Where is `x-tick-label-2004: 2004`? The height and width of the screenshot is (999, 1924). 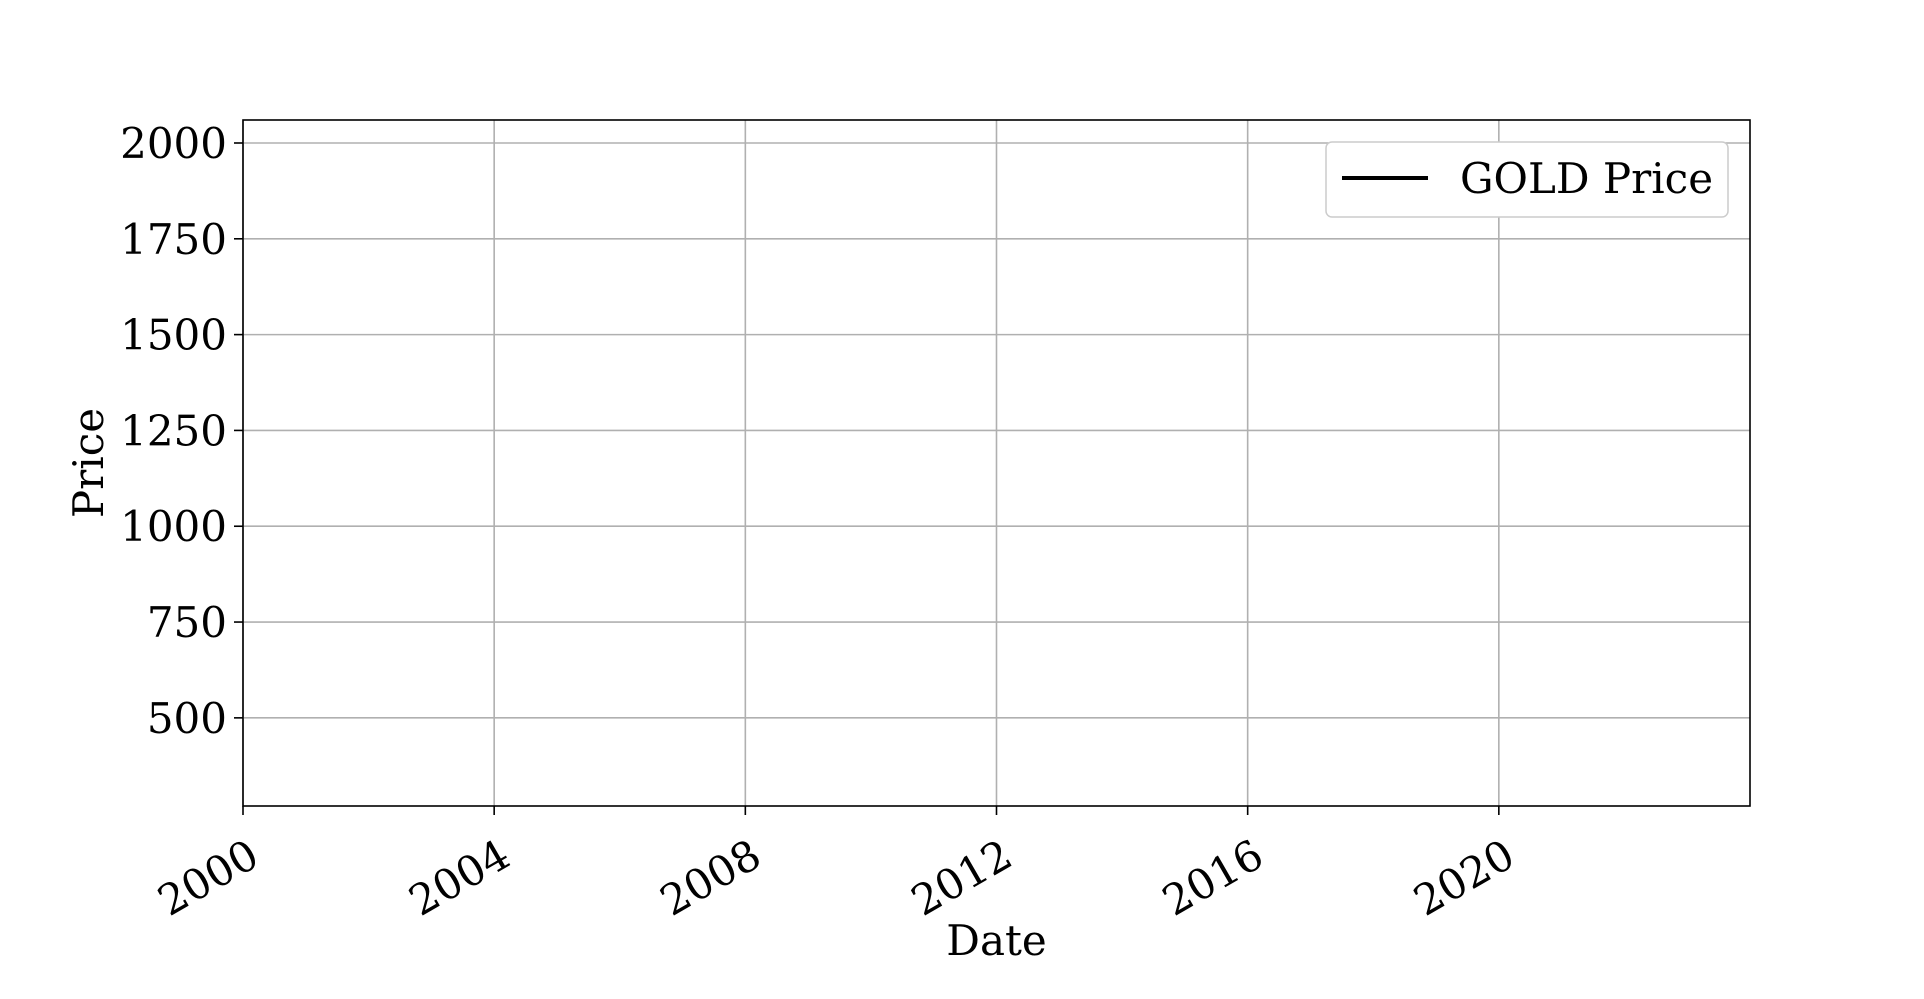
x-tick-label-2004: 2004 is located at coordinates (459, 878).